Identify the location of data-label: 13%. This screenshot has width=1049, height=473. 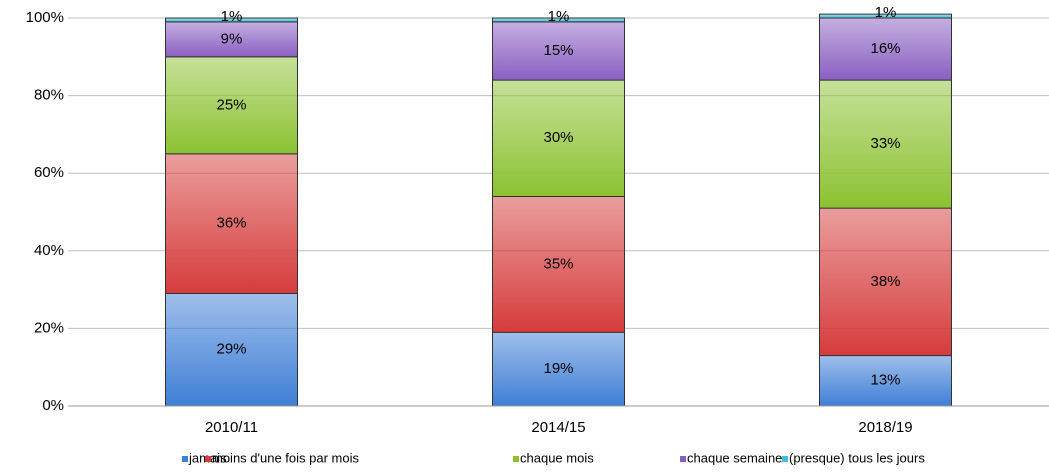
(885, 380).